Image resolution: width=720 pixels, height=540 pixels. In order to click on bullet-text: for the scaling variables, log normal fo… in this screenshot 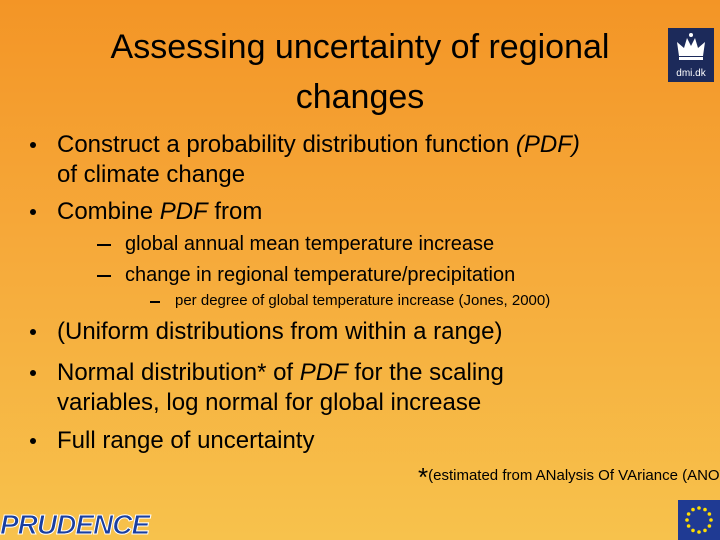, I will do `click(280, 387)`.